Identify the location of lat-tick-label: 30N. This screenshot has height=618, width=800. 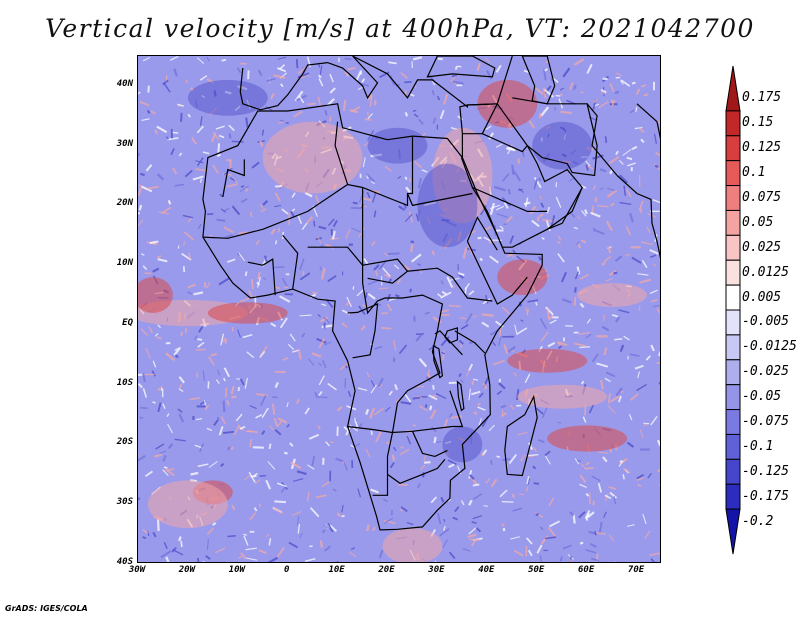
(124, 143).